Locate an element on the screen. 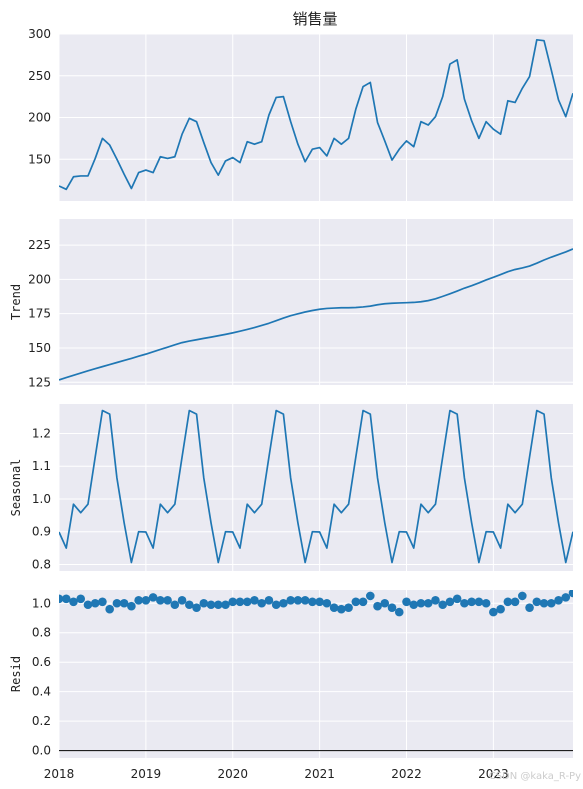  y-tick-label: 300 is located at coordinates (39, 34).